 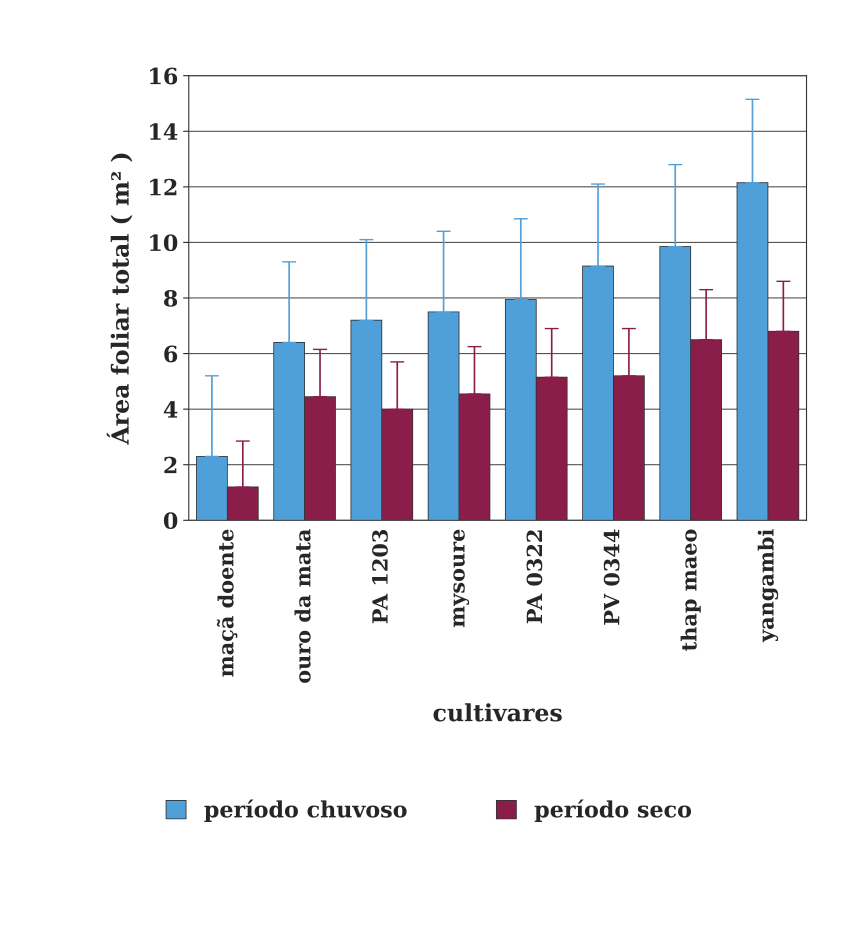 What do you see at coordinates (612, 577) in the screenshot?
I see `x-tick-label: PV 0344` at bounding box center [612, 577].